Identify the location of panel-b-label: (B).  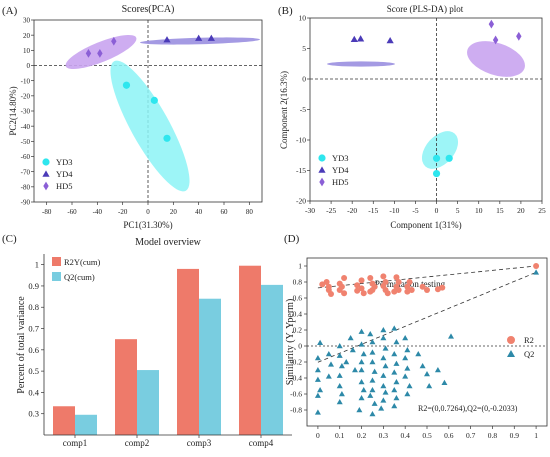
(285, 11).